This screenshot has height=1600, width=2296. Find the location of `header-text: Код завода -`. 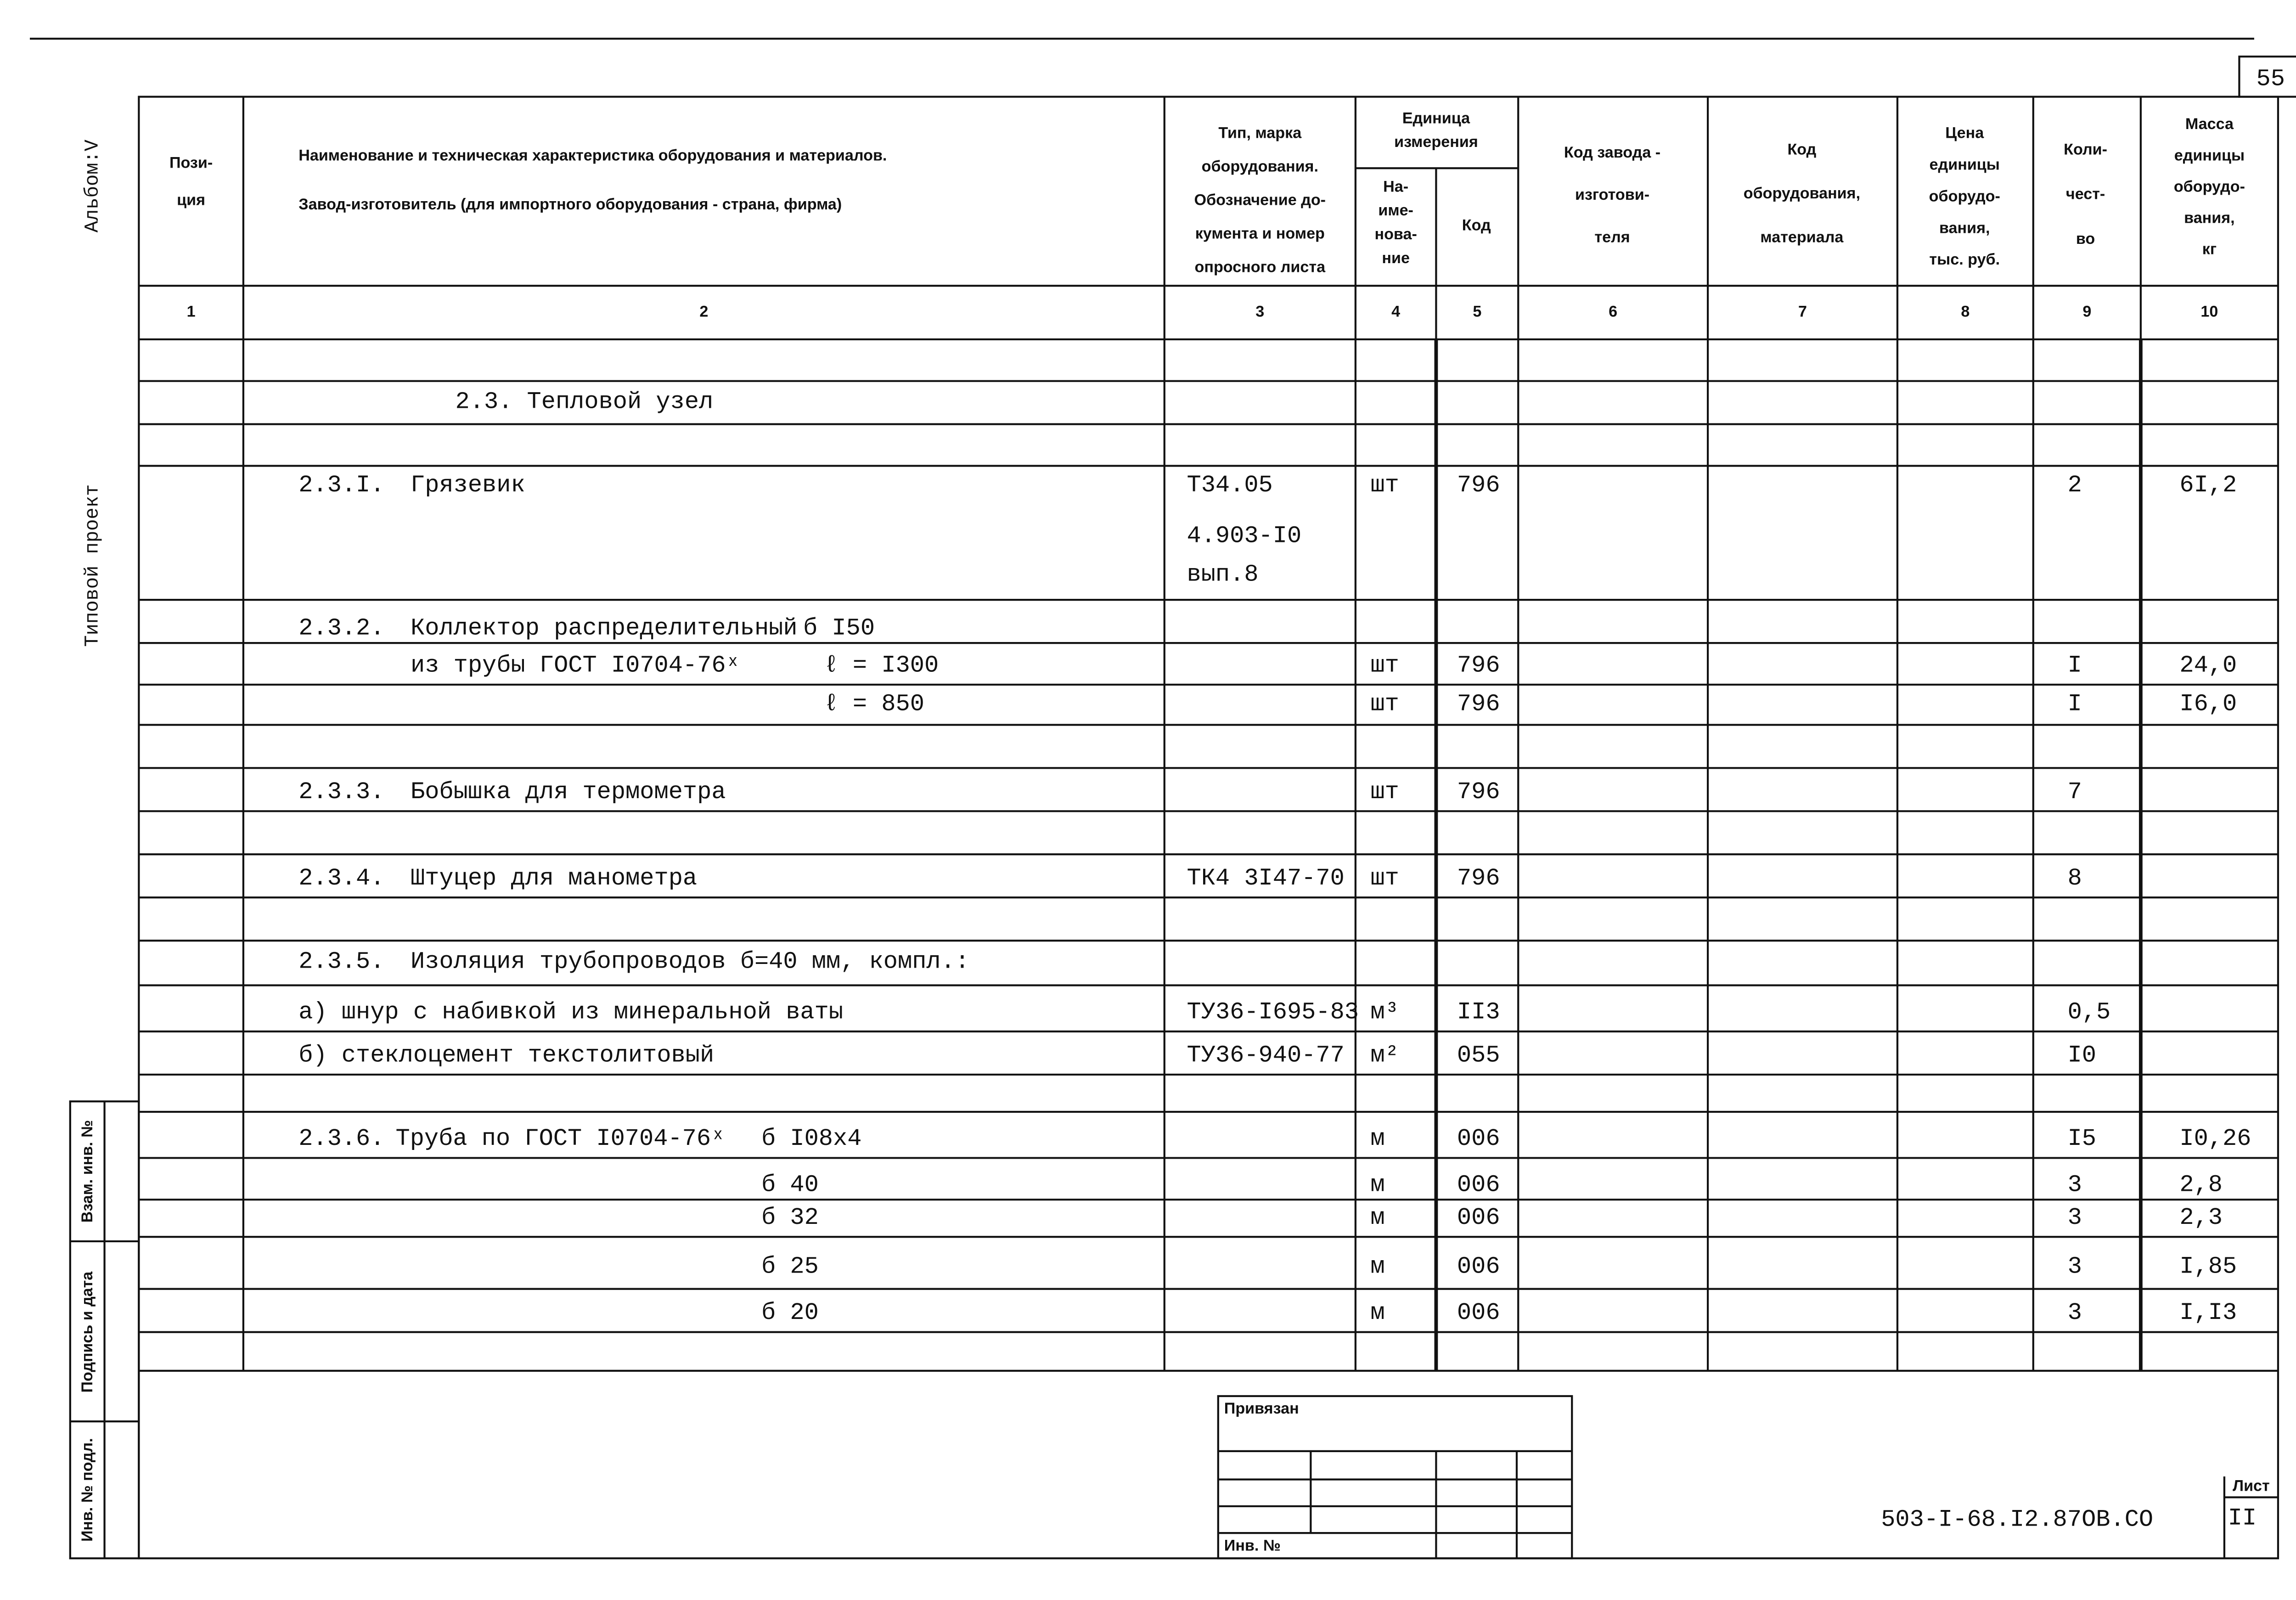

header-text: Код завода - is located at coordinates (1612, 153).